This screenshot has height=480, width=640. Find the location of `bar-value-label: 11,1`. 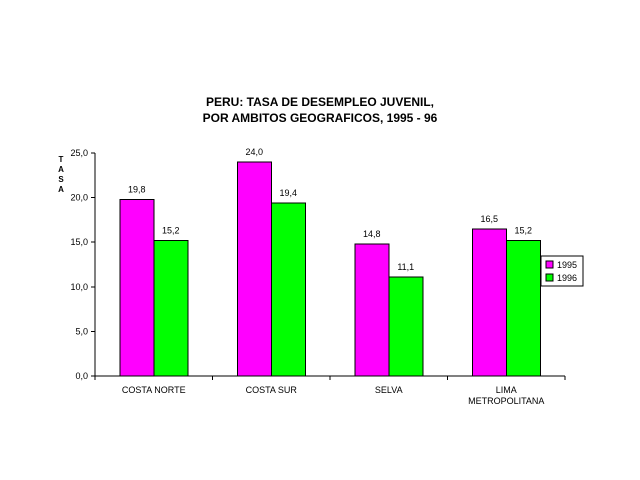

bar-value-label: 11,1 is located at coordinates (405, 267).